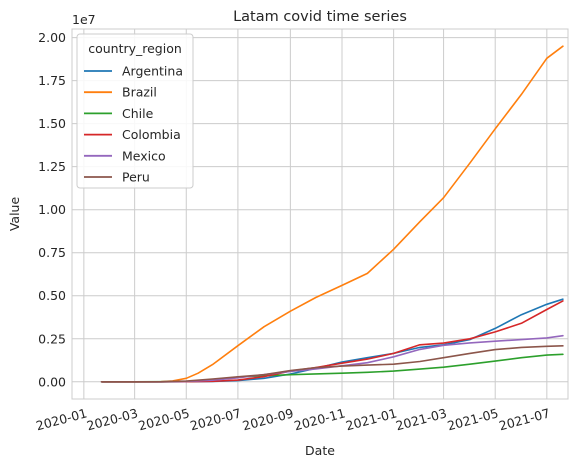 The height and width of the screenshot is (467, 576). What do you see at coordinates (139, 92) in the screenshot?
I see `legend-label-brazil: Brazil` at bounding box center [139, 92].